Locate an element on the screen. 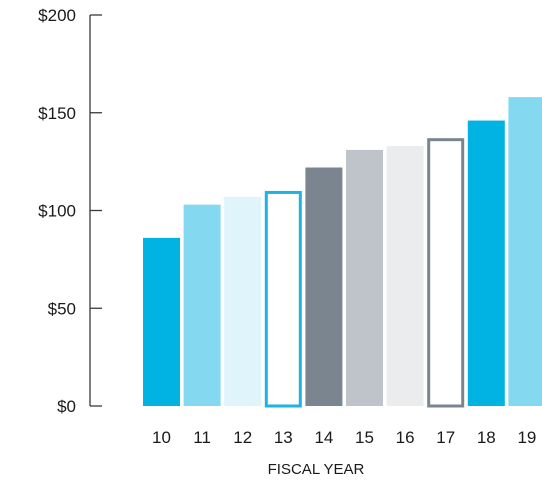 The image size is (542, 481). x-axis-title: FISCAL YEAR is located at coordinates (316, 469).